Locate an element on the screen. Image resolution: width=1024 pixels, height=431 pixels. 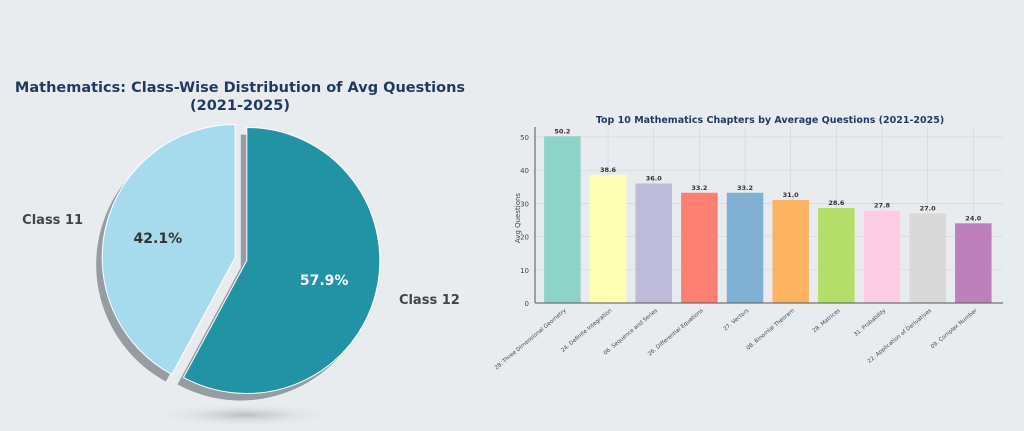
y-tick-label: 0 is located at coordinates (527, 304).